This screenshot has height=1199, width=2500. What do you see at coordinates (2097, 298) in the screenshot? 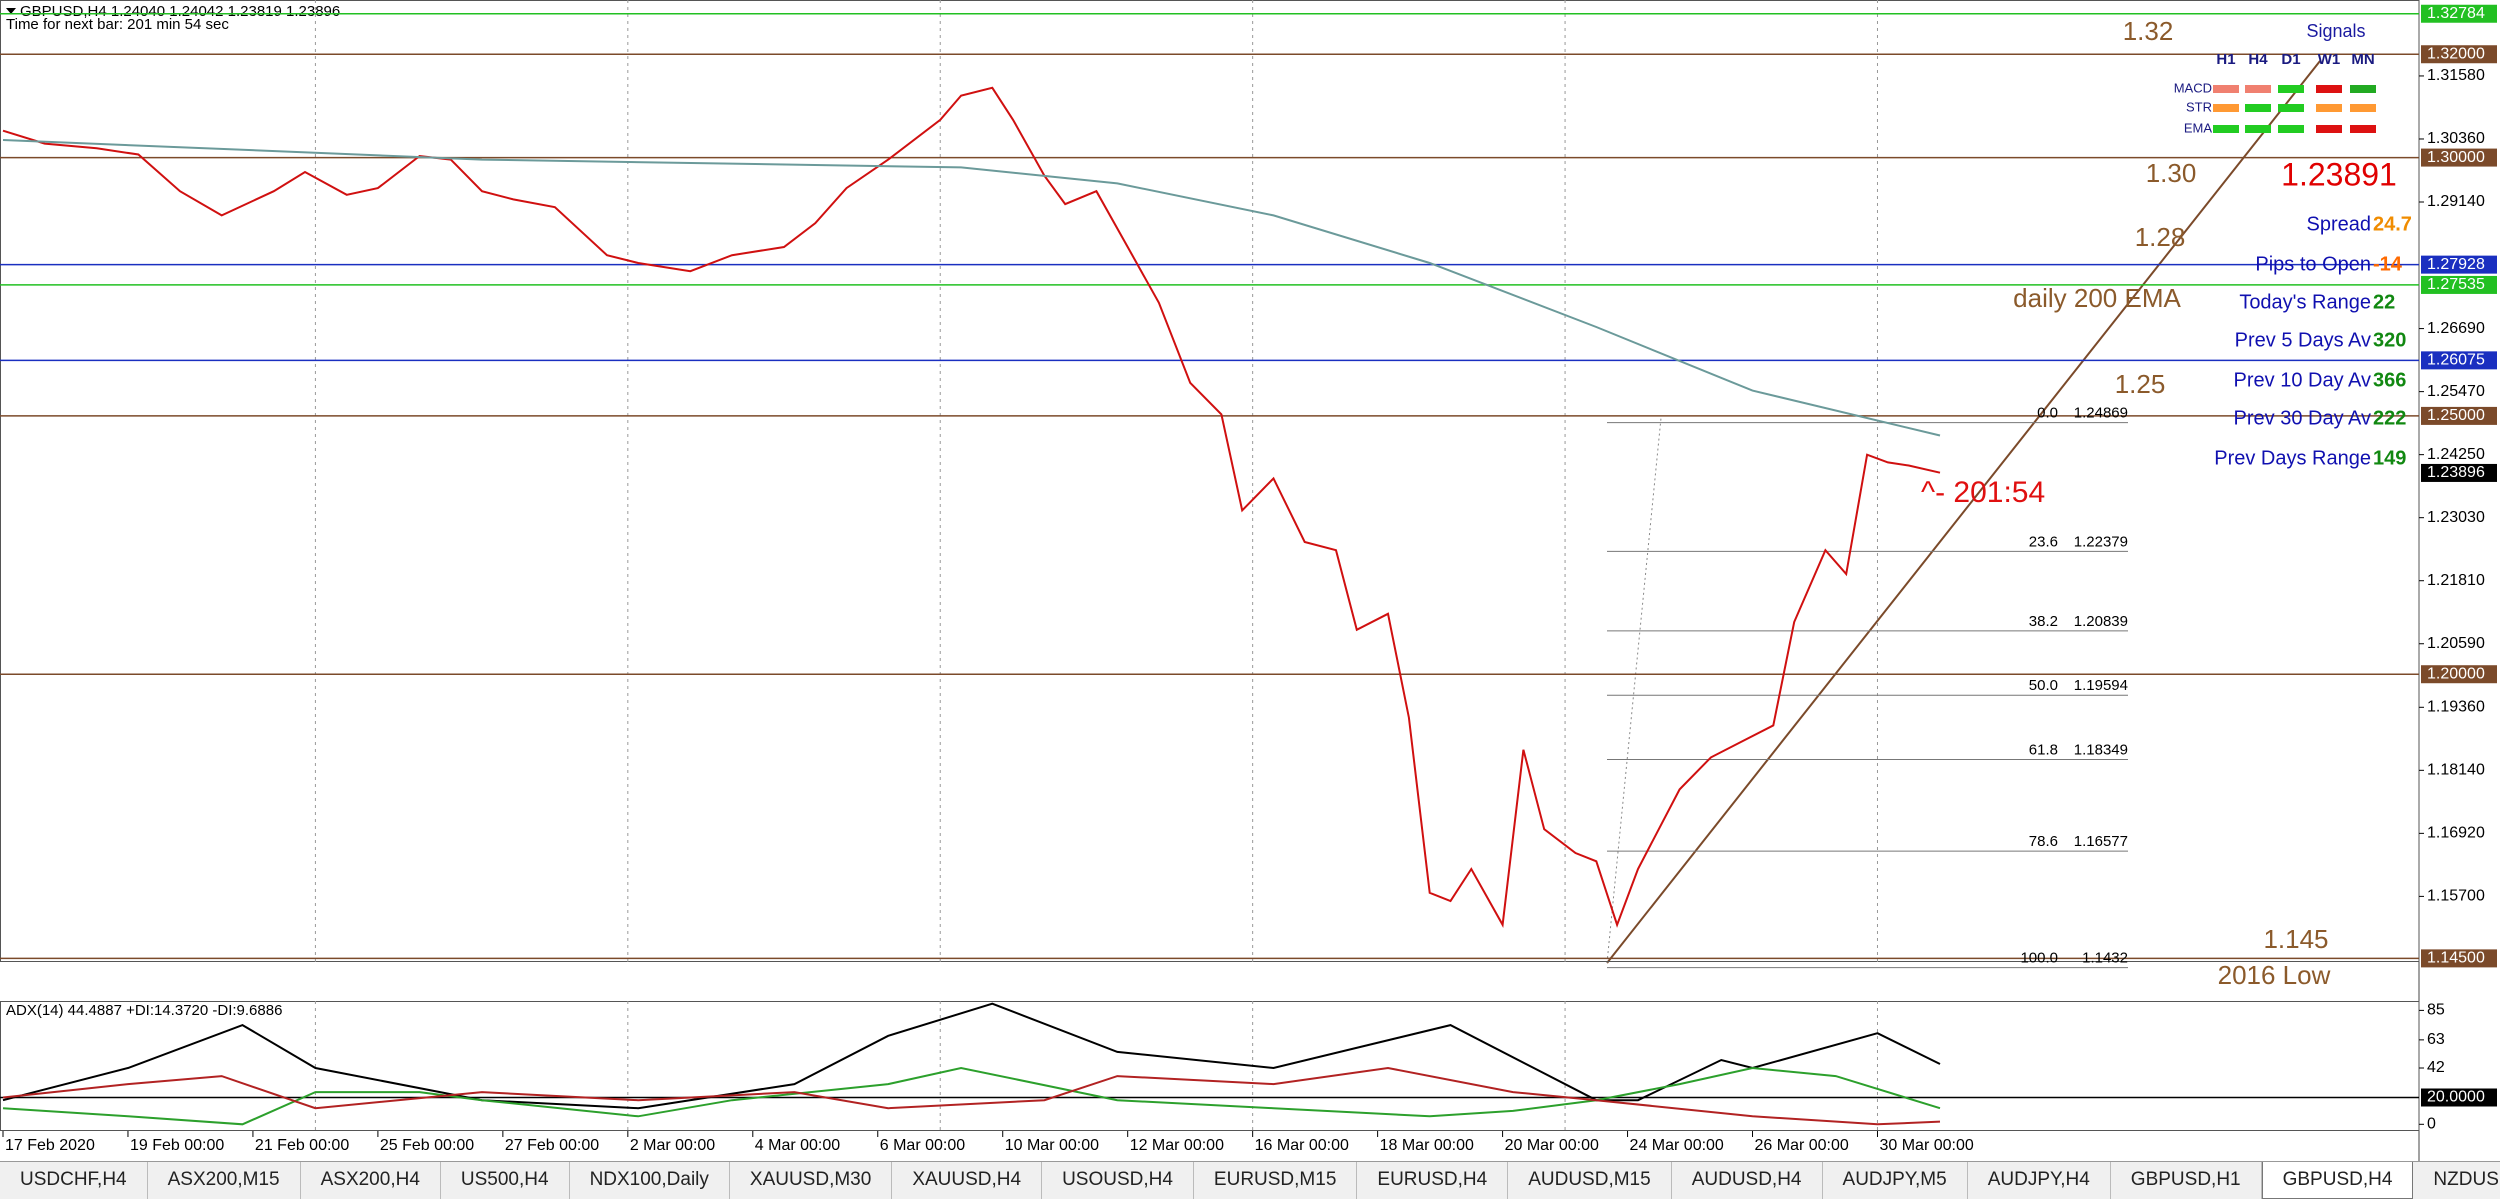
I see `level-annotation: daily 200 EMA` at bounding box center [2097, 298].